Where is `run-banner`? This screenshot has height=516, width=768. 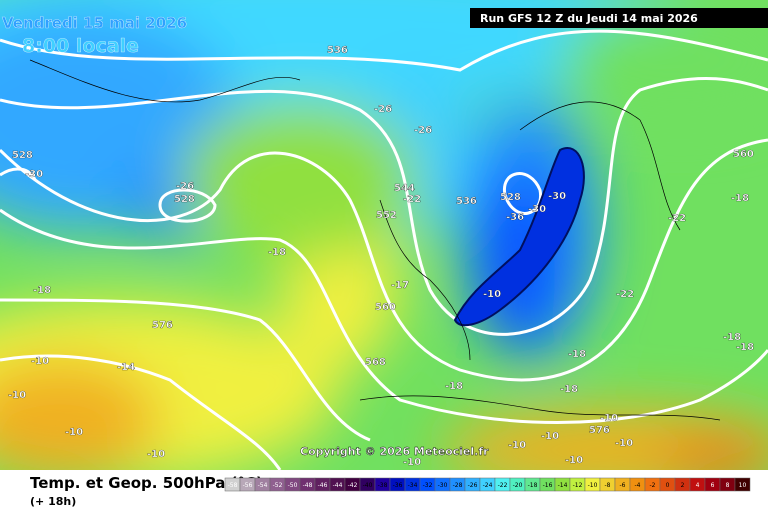
run-banner is located at coordinates (619, 18).